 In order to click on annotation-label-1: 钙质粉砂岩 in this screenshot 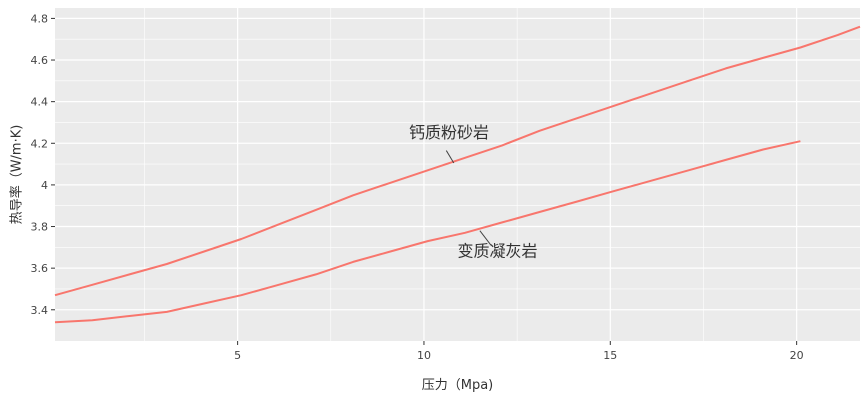, I will do `click(449, 132)`.